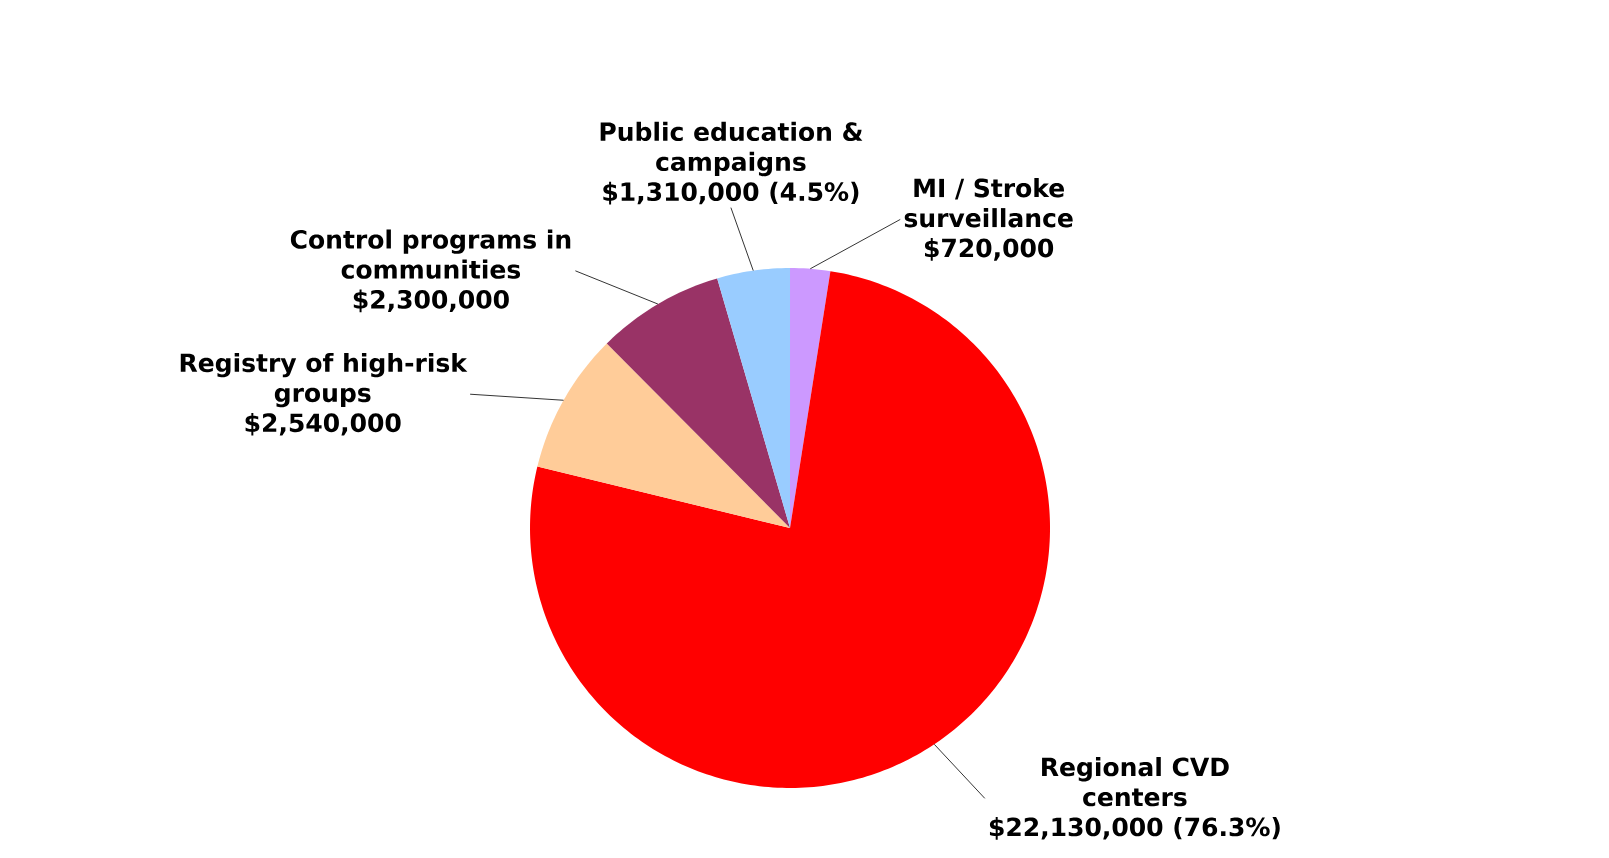 Image resolution: width=1609 pixels, height=858 pixels. Describe the element at coordinates (988, 203) in the screenshot. I see `slice-label: MI / Stroke surveillance` at that location.